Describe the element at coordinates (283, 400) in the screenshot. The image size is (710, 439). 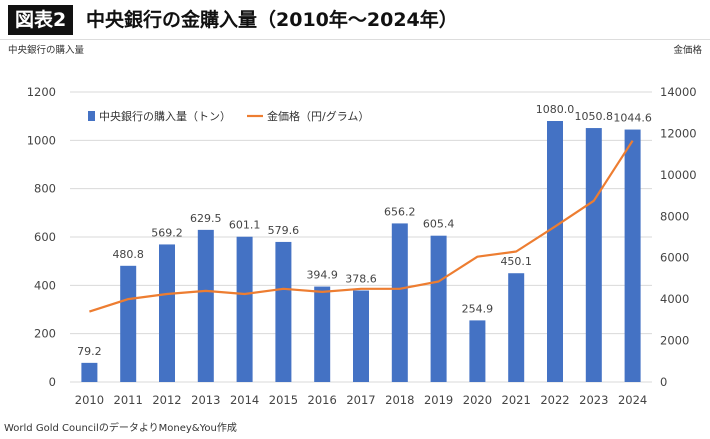
I see `x-tick-label: 2015` at that location.